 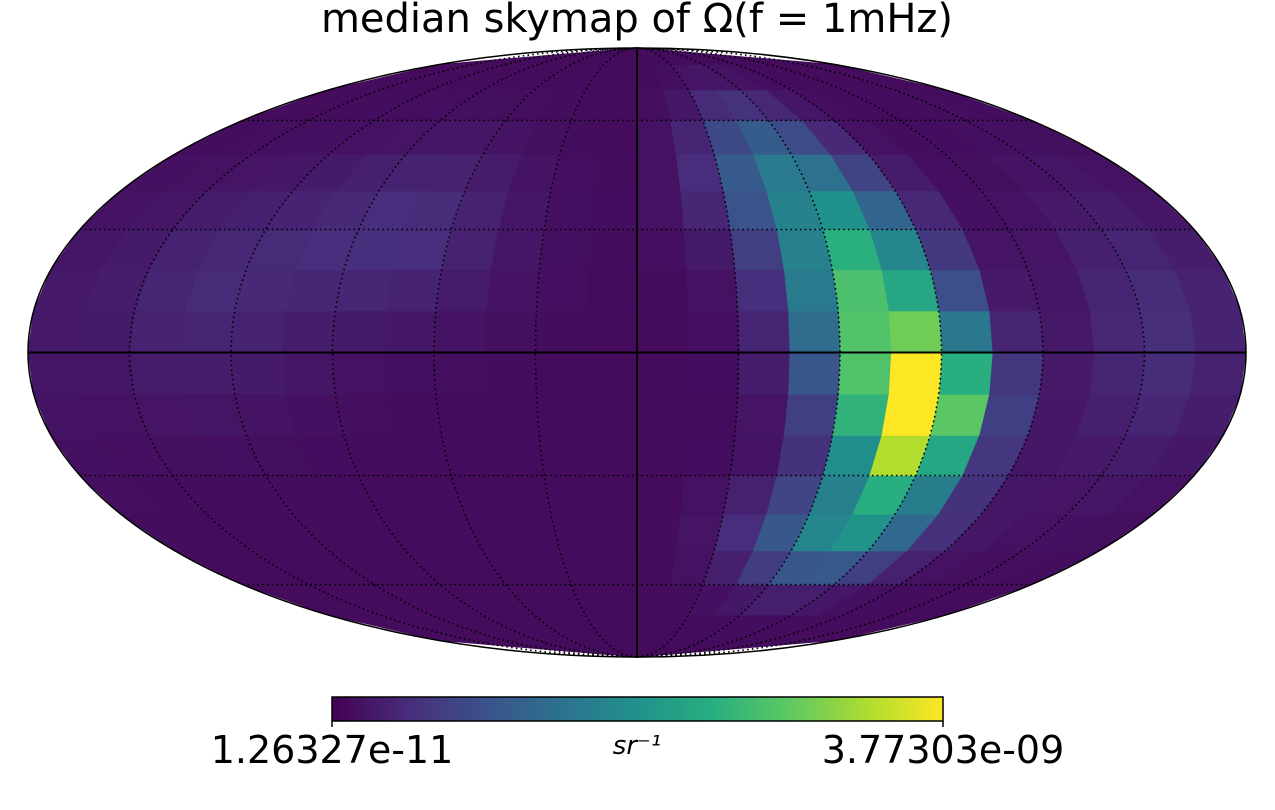 What do you see at coordinates (637, 746) in the screenshot?
I see `colorbar-unit-label: sr⁻¹` at bounding box center [637, 746].